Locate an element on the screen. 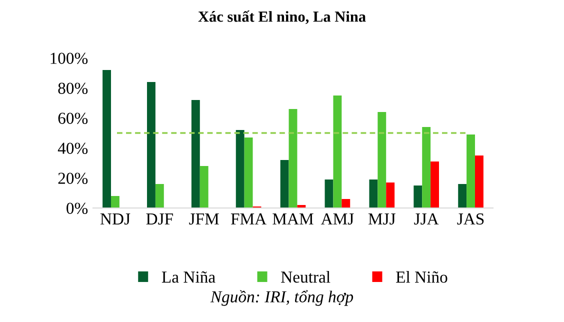  y-tick-label: 40% is located at coordinates (73, 148).